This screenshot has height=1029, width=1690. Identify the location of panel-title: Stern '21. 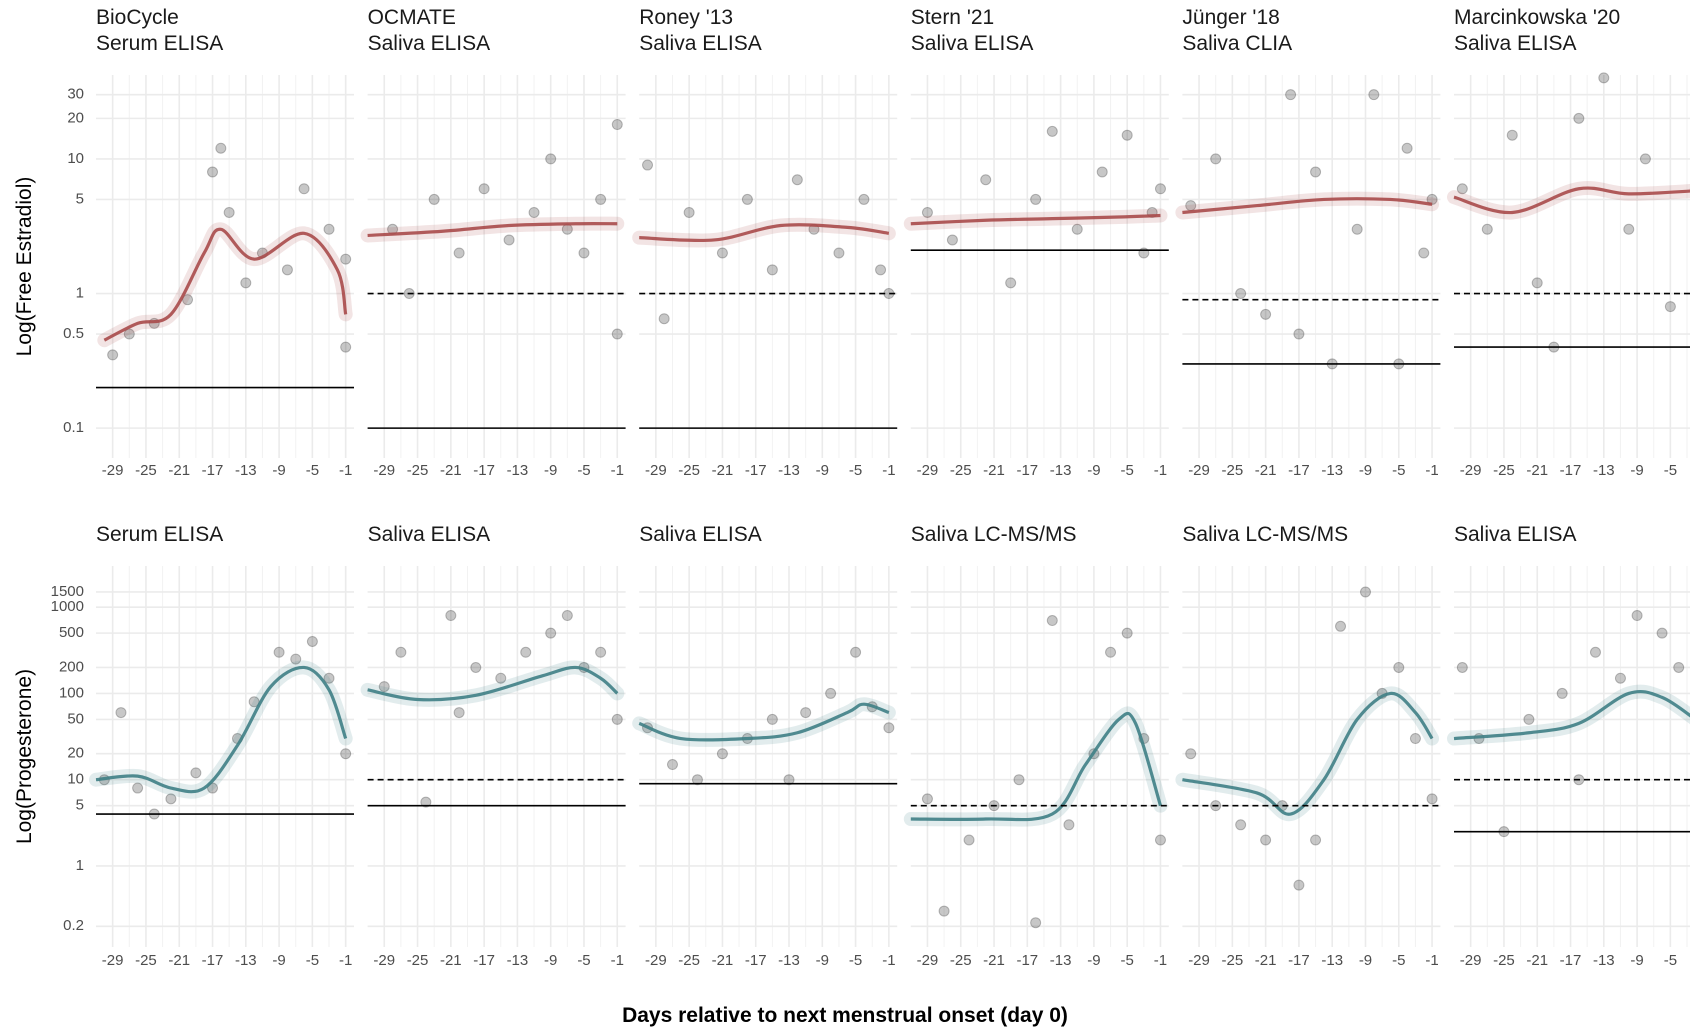
(952, 17).